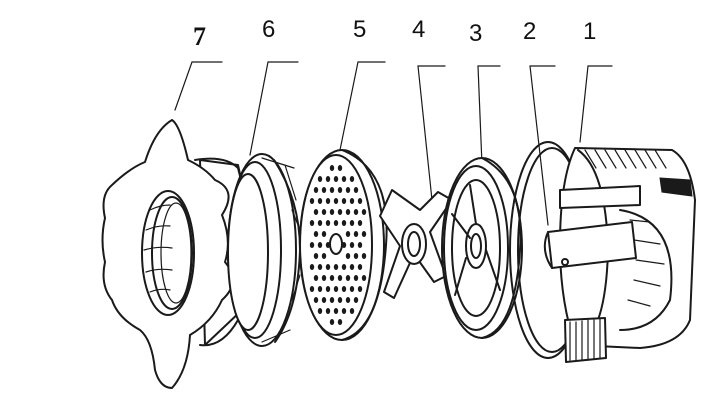 The image size is (712, 400). What do you see at coordinates (416, 244) in the screenshot?
I see `part-4-cross-blade` at bounding box center [416, 244].